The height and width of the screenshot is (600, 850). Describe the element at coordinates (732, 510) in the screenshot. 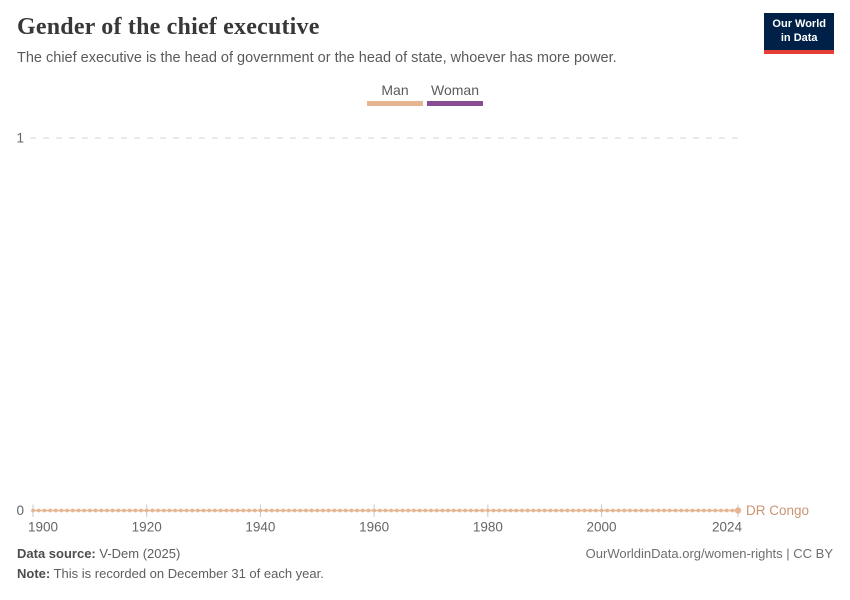

I see `data-point-2023` at that location.